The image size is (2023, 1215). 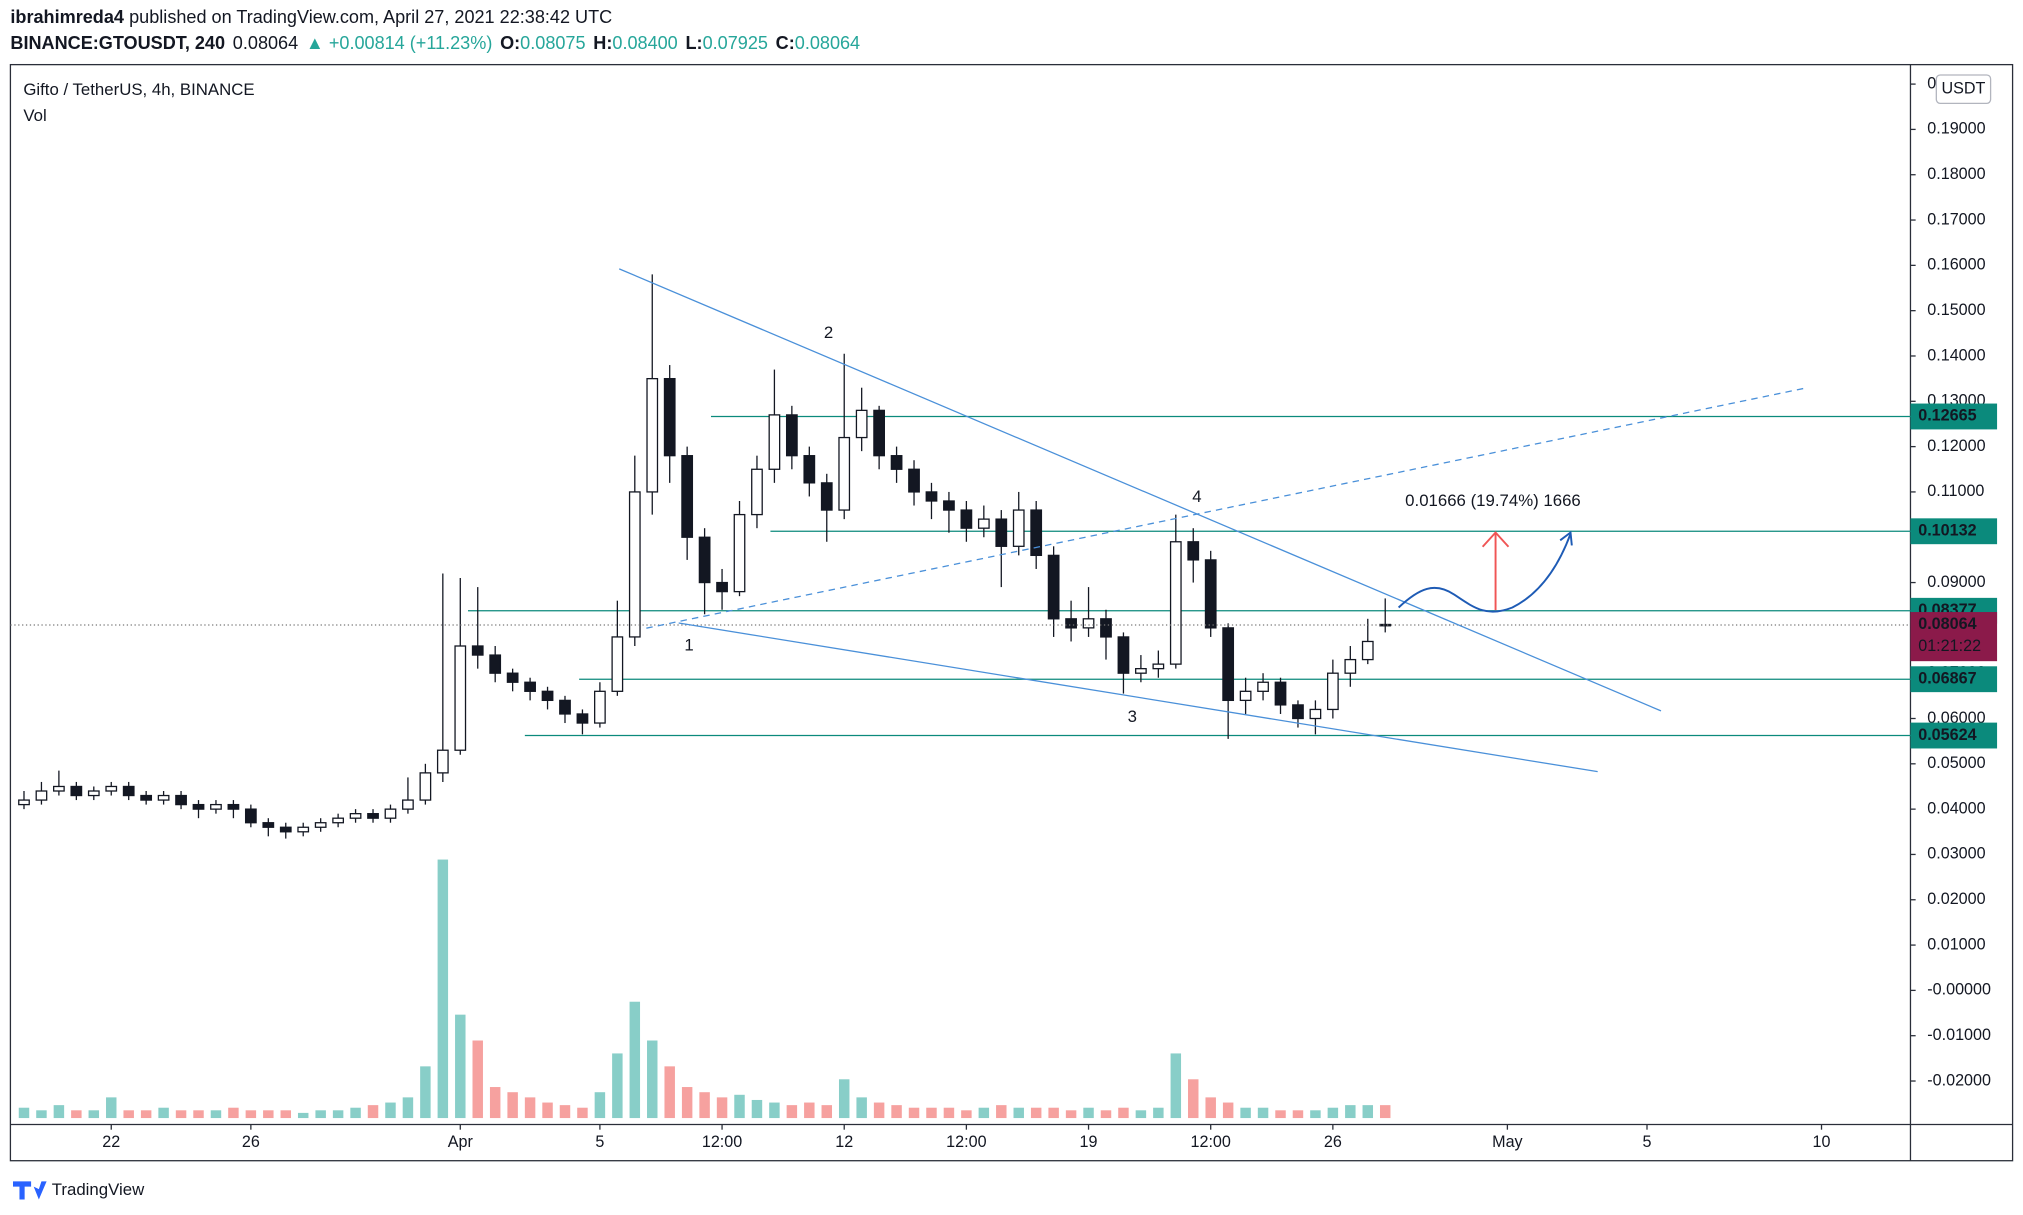 What do you see at coordinates (399, 43) in the screenshot?
I see `change: ▲ +0.00814 (+11.23%)` at bounding box center [399, 43].